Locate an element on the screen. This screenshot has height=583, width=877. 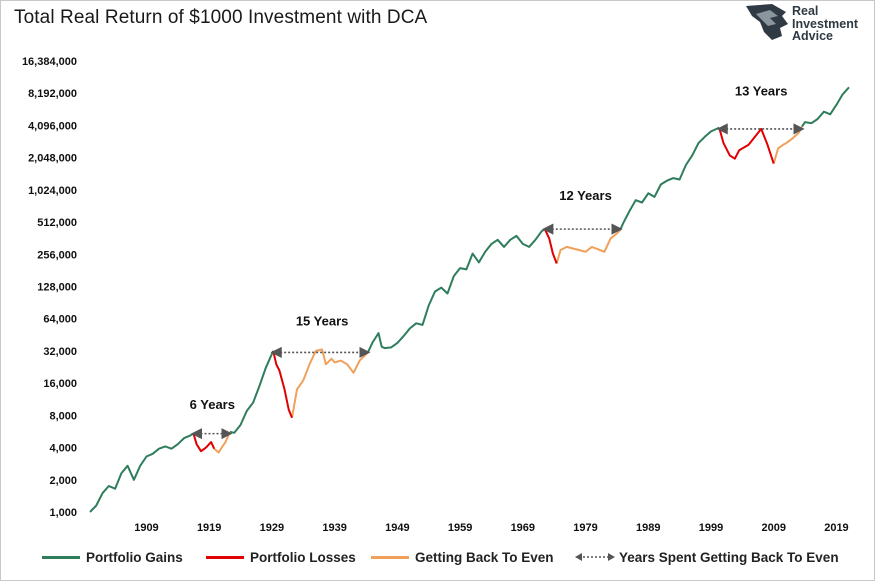
legend-swatch-losses is located at coordinates (225, 557).